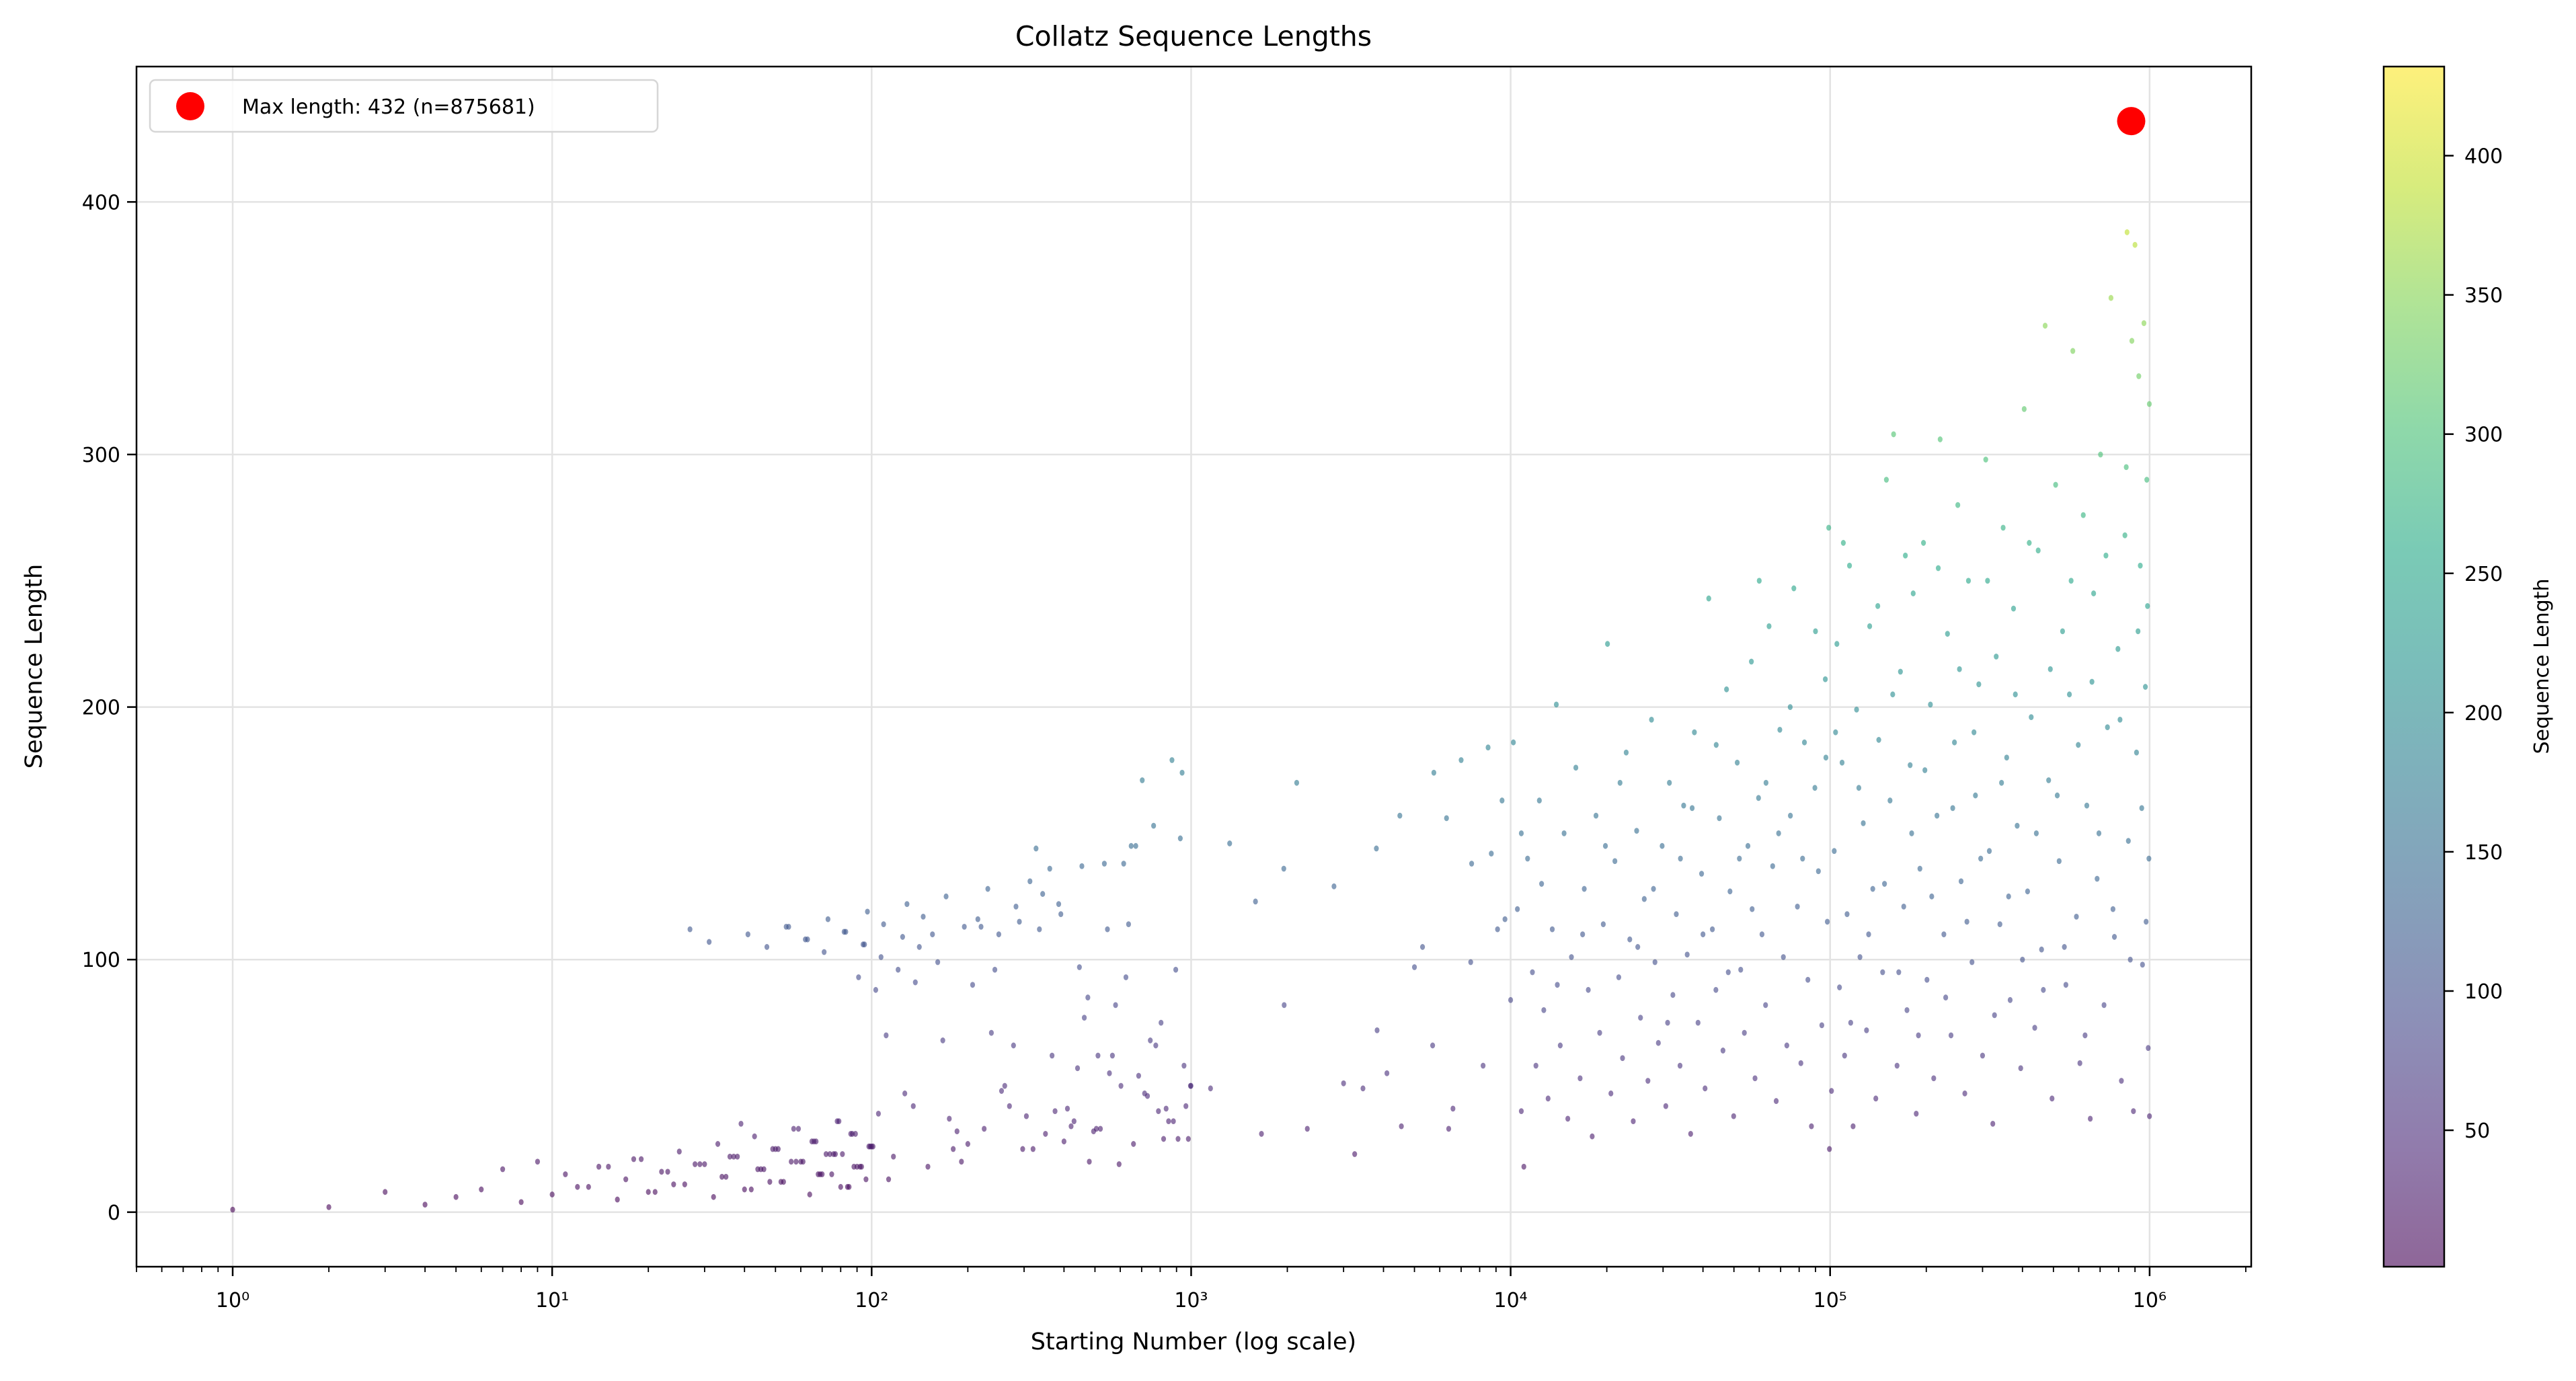  What do you see at coordinates (2414, 667) in the screenshot?
I see `colorbar-gradient` at bounding box center [2414, 667].